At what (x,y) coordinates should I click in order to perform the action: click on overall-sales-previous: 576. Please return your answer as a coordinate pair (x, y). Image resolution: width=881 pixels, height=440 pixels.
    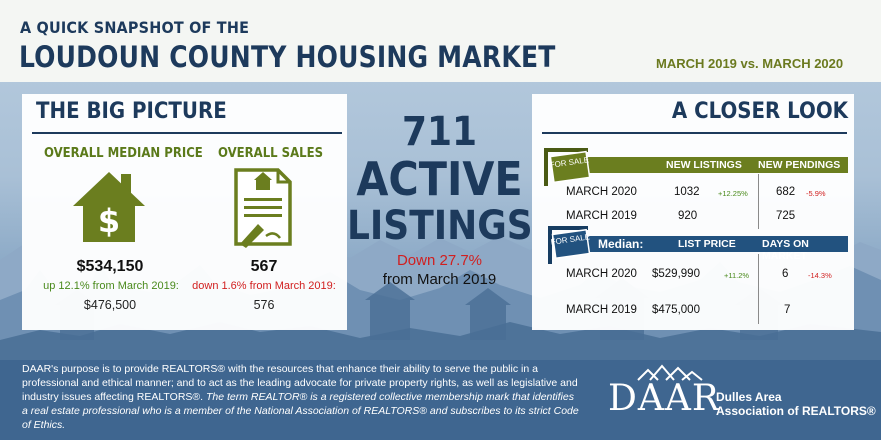
    Looking at the image, I should click on (264, 305).